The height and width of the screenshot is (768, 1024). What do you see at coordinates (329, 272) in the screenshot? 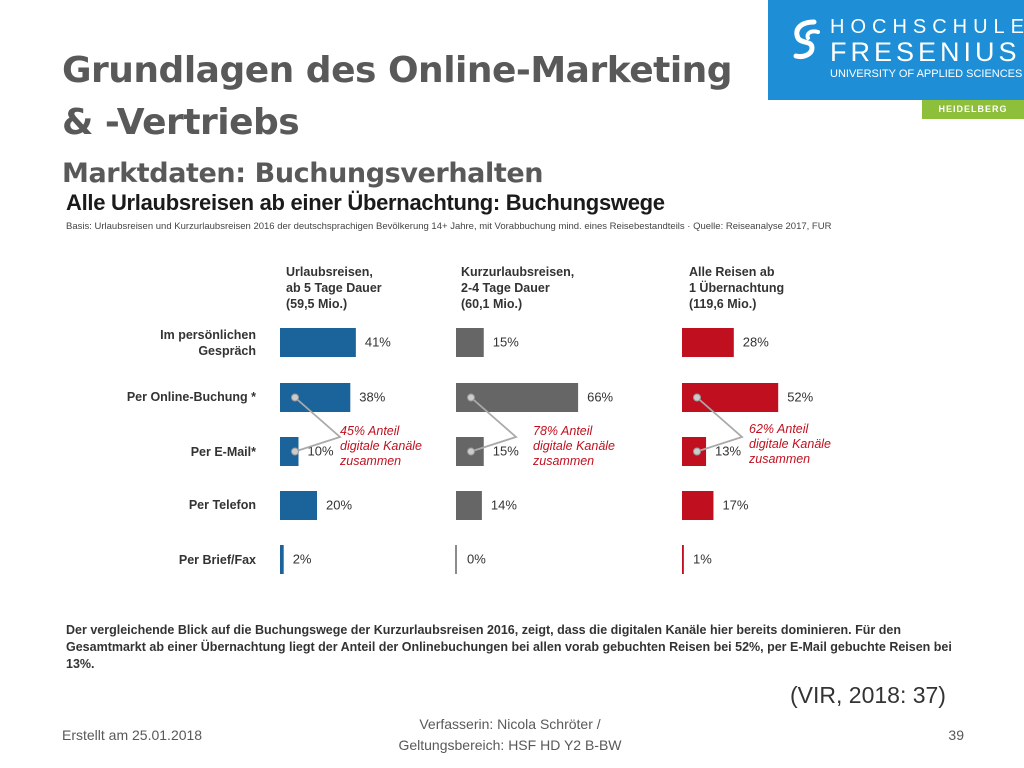
I see `series-header-line: Urlaubsreisen,` at bounding box center [329, 272].